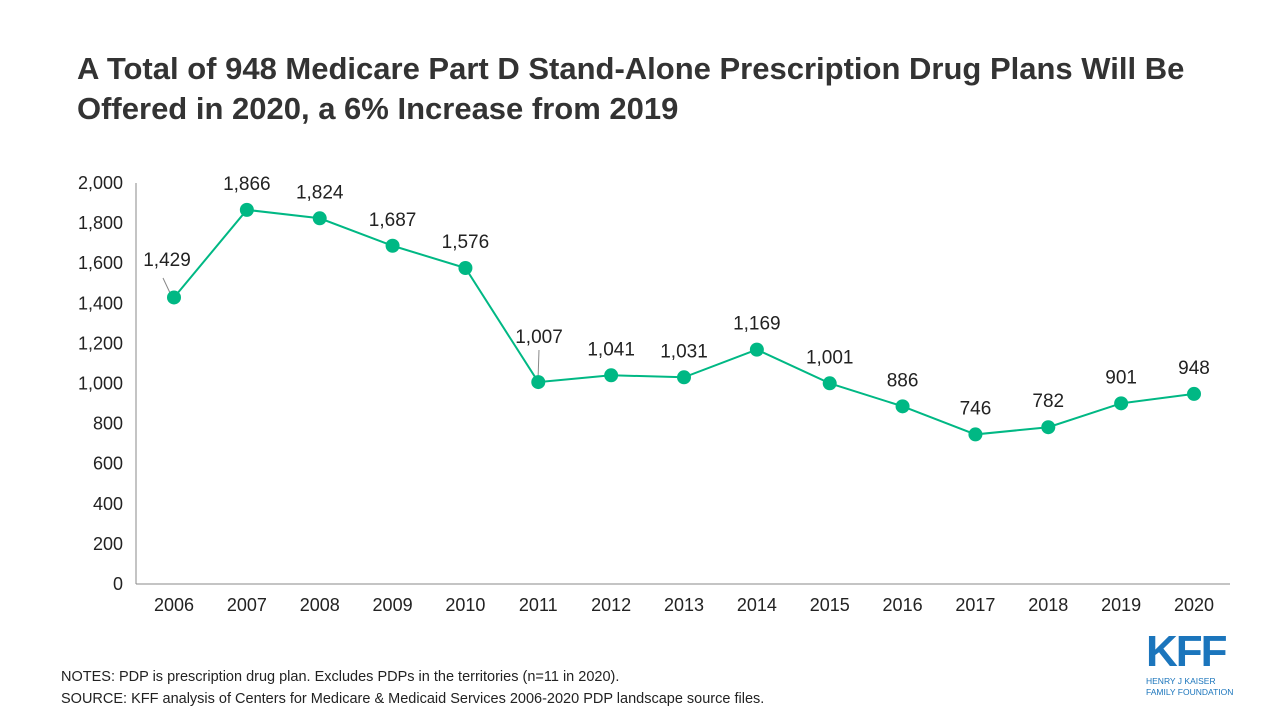 The width and height of the screenshot is (1280, 720). Describe the element at coordinates (1121, 377) in the screenshot. I see `data-label: 901` at that location.